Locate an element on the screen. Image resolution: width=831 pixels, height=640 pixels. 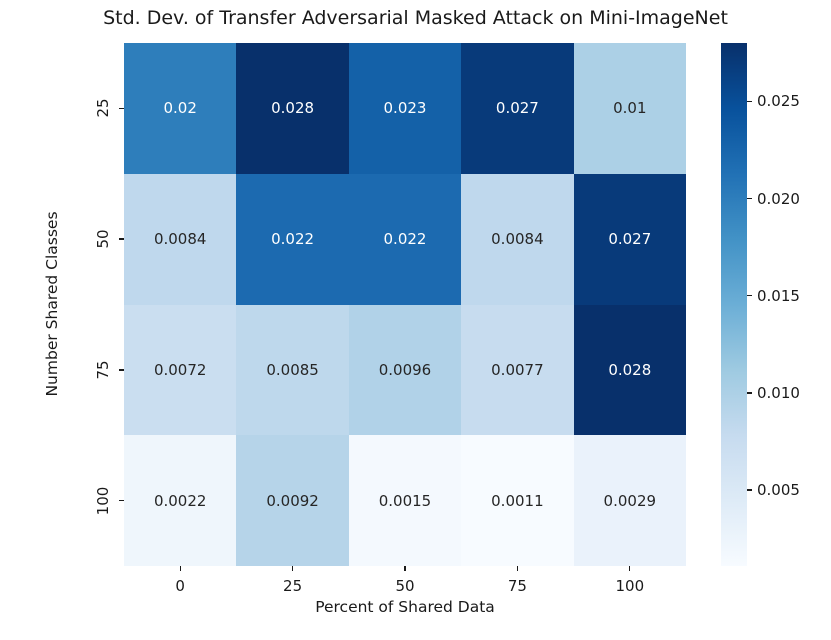
heatmap-cell: 0.0029 is located at coordinates (629, 500).